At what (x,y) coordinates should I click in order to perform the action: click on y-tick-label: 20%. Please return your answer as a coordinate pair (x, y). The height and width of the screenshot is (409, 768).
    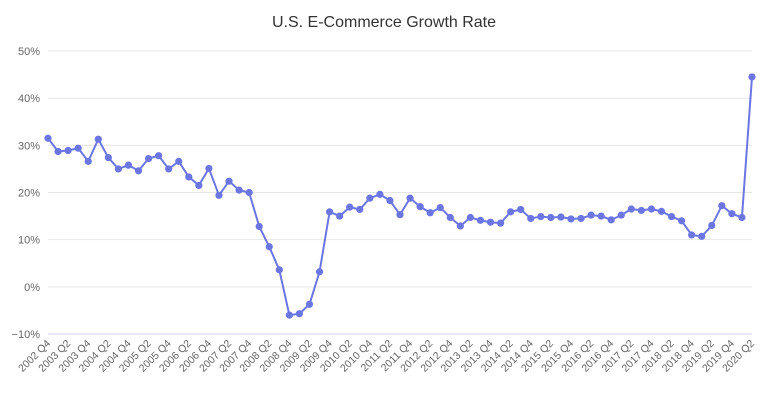
    Looking at the image, I should click on (29, 194).